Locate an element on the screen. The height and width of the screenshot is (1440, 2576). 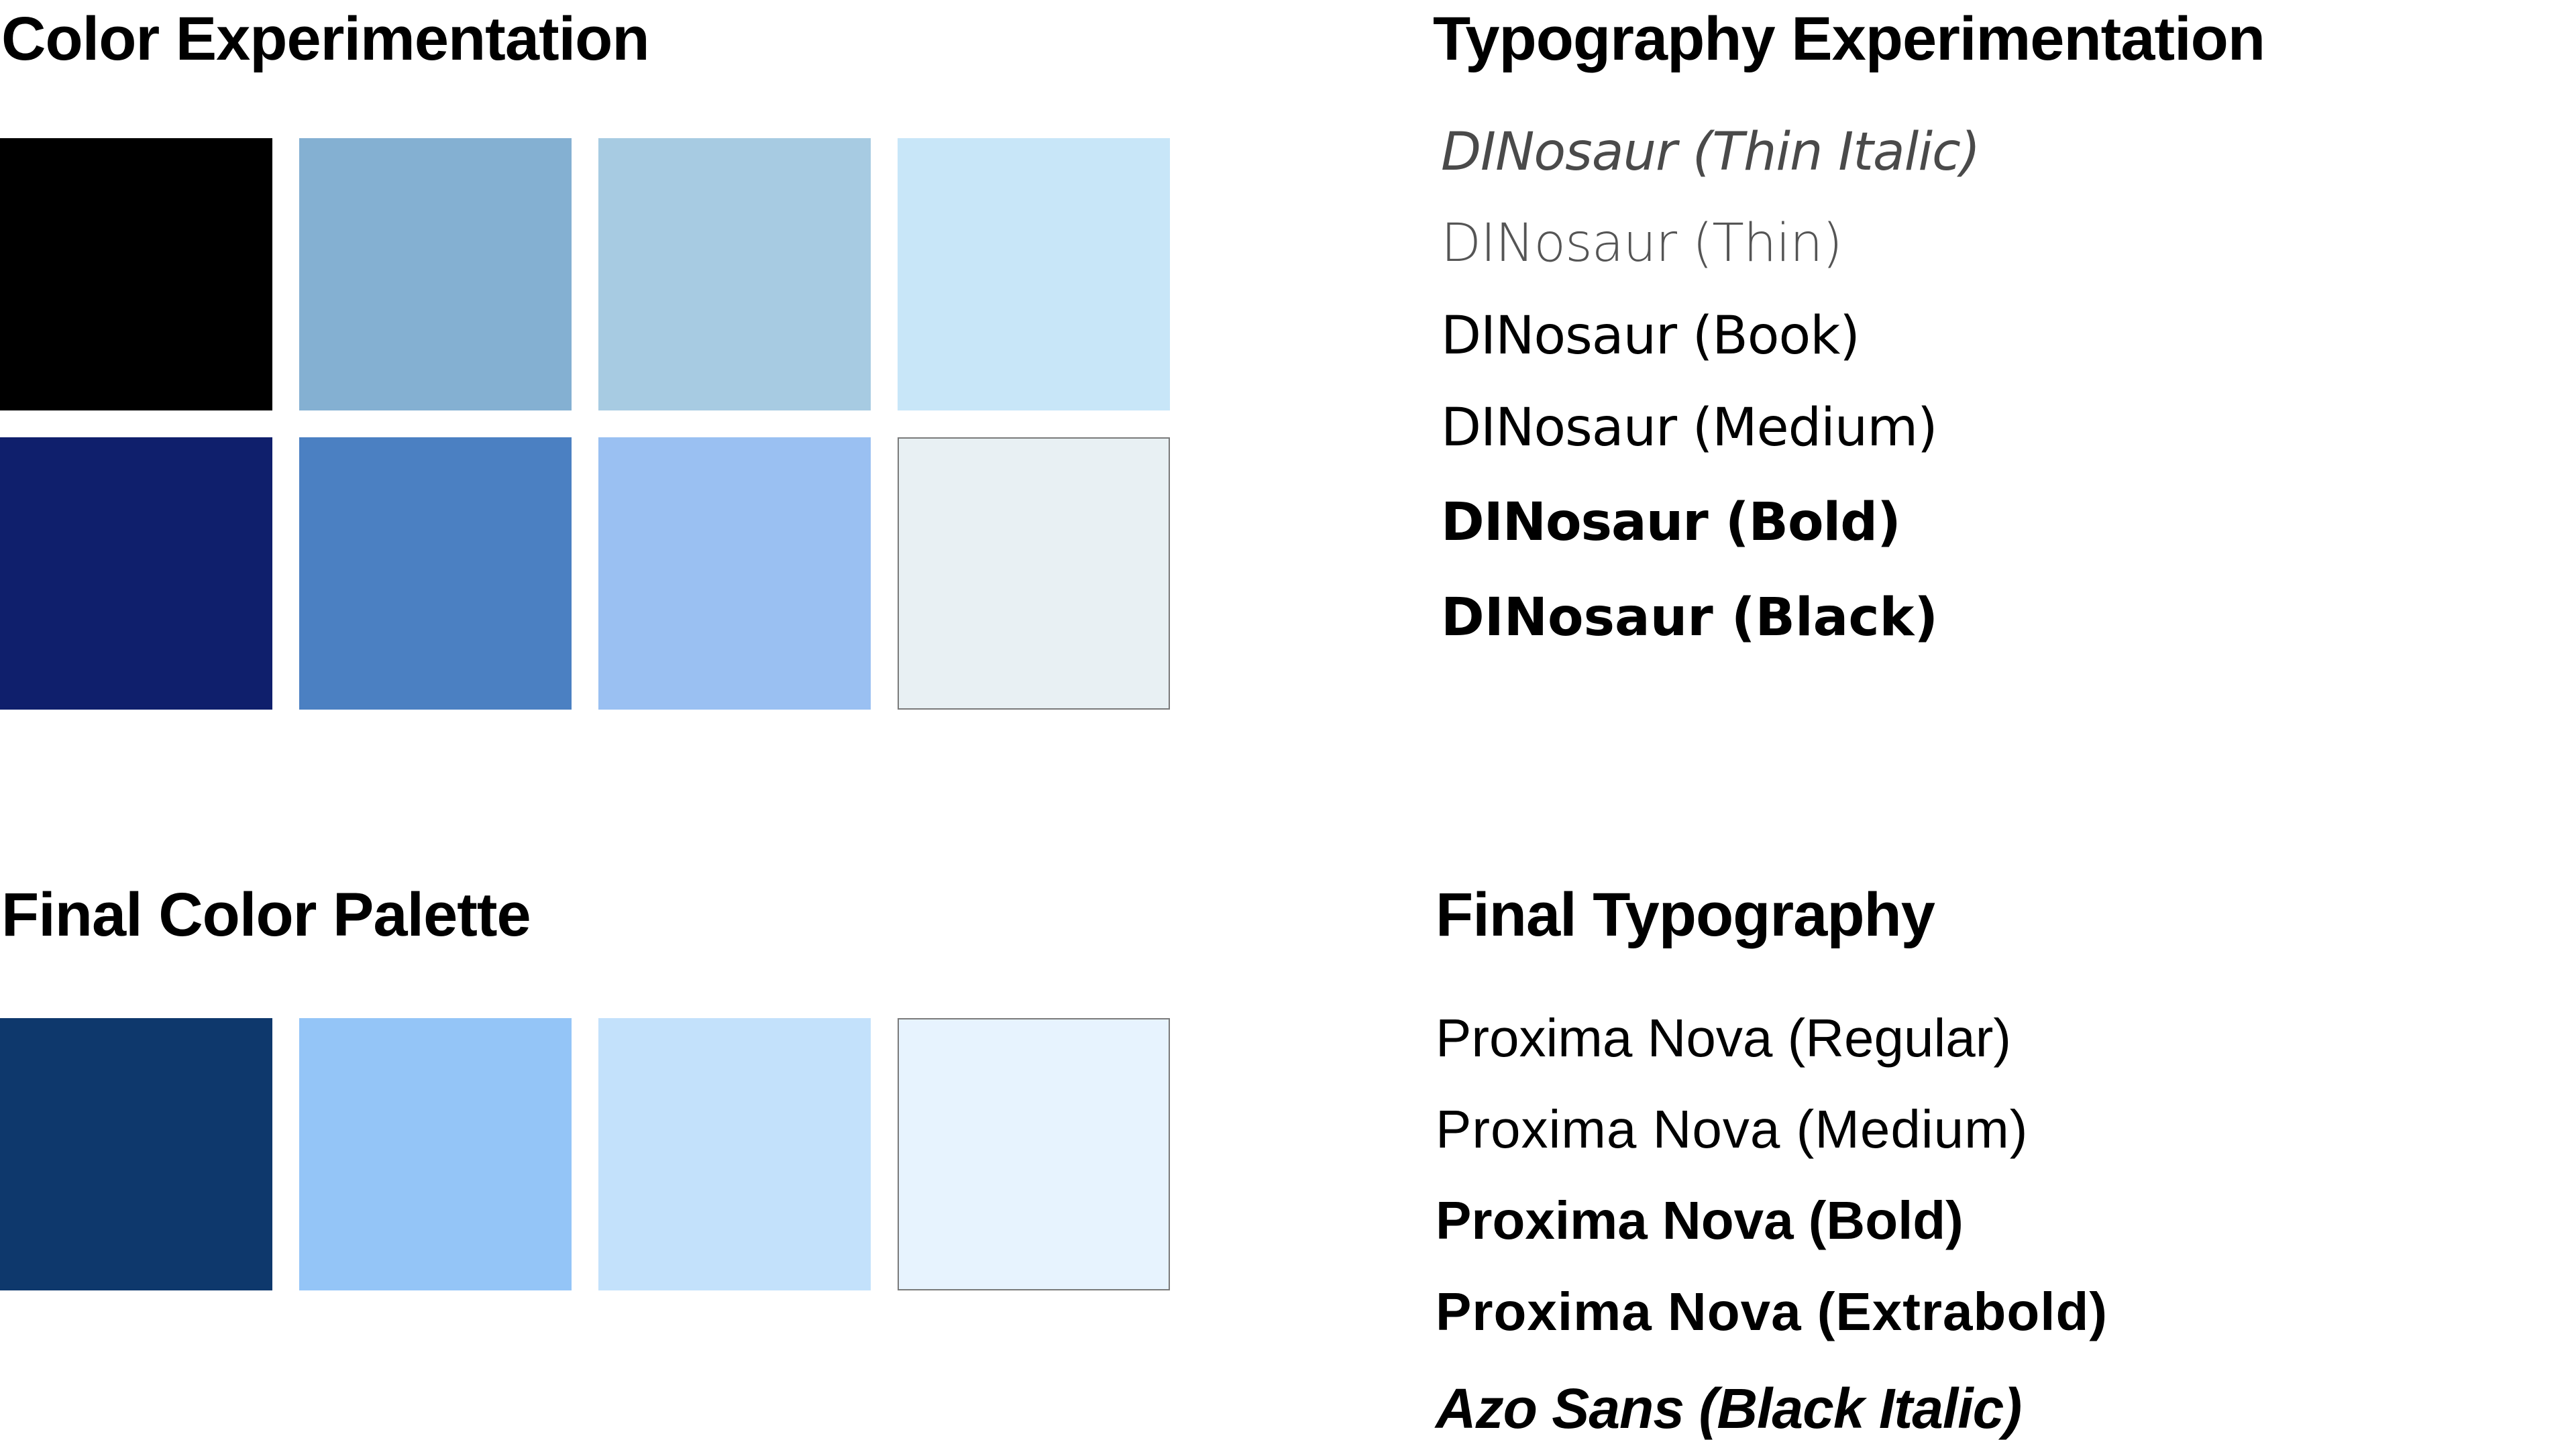
proxima-regular-sample: Proxima Nova (Regular) is located at coordinates (1724, 1038).